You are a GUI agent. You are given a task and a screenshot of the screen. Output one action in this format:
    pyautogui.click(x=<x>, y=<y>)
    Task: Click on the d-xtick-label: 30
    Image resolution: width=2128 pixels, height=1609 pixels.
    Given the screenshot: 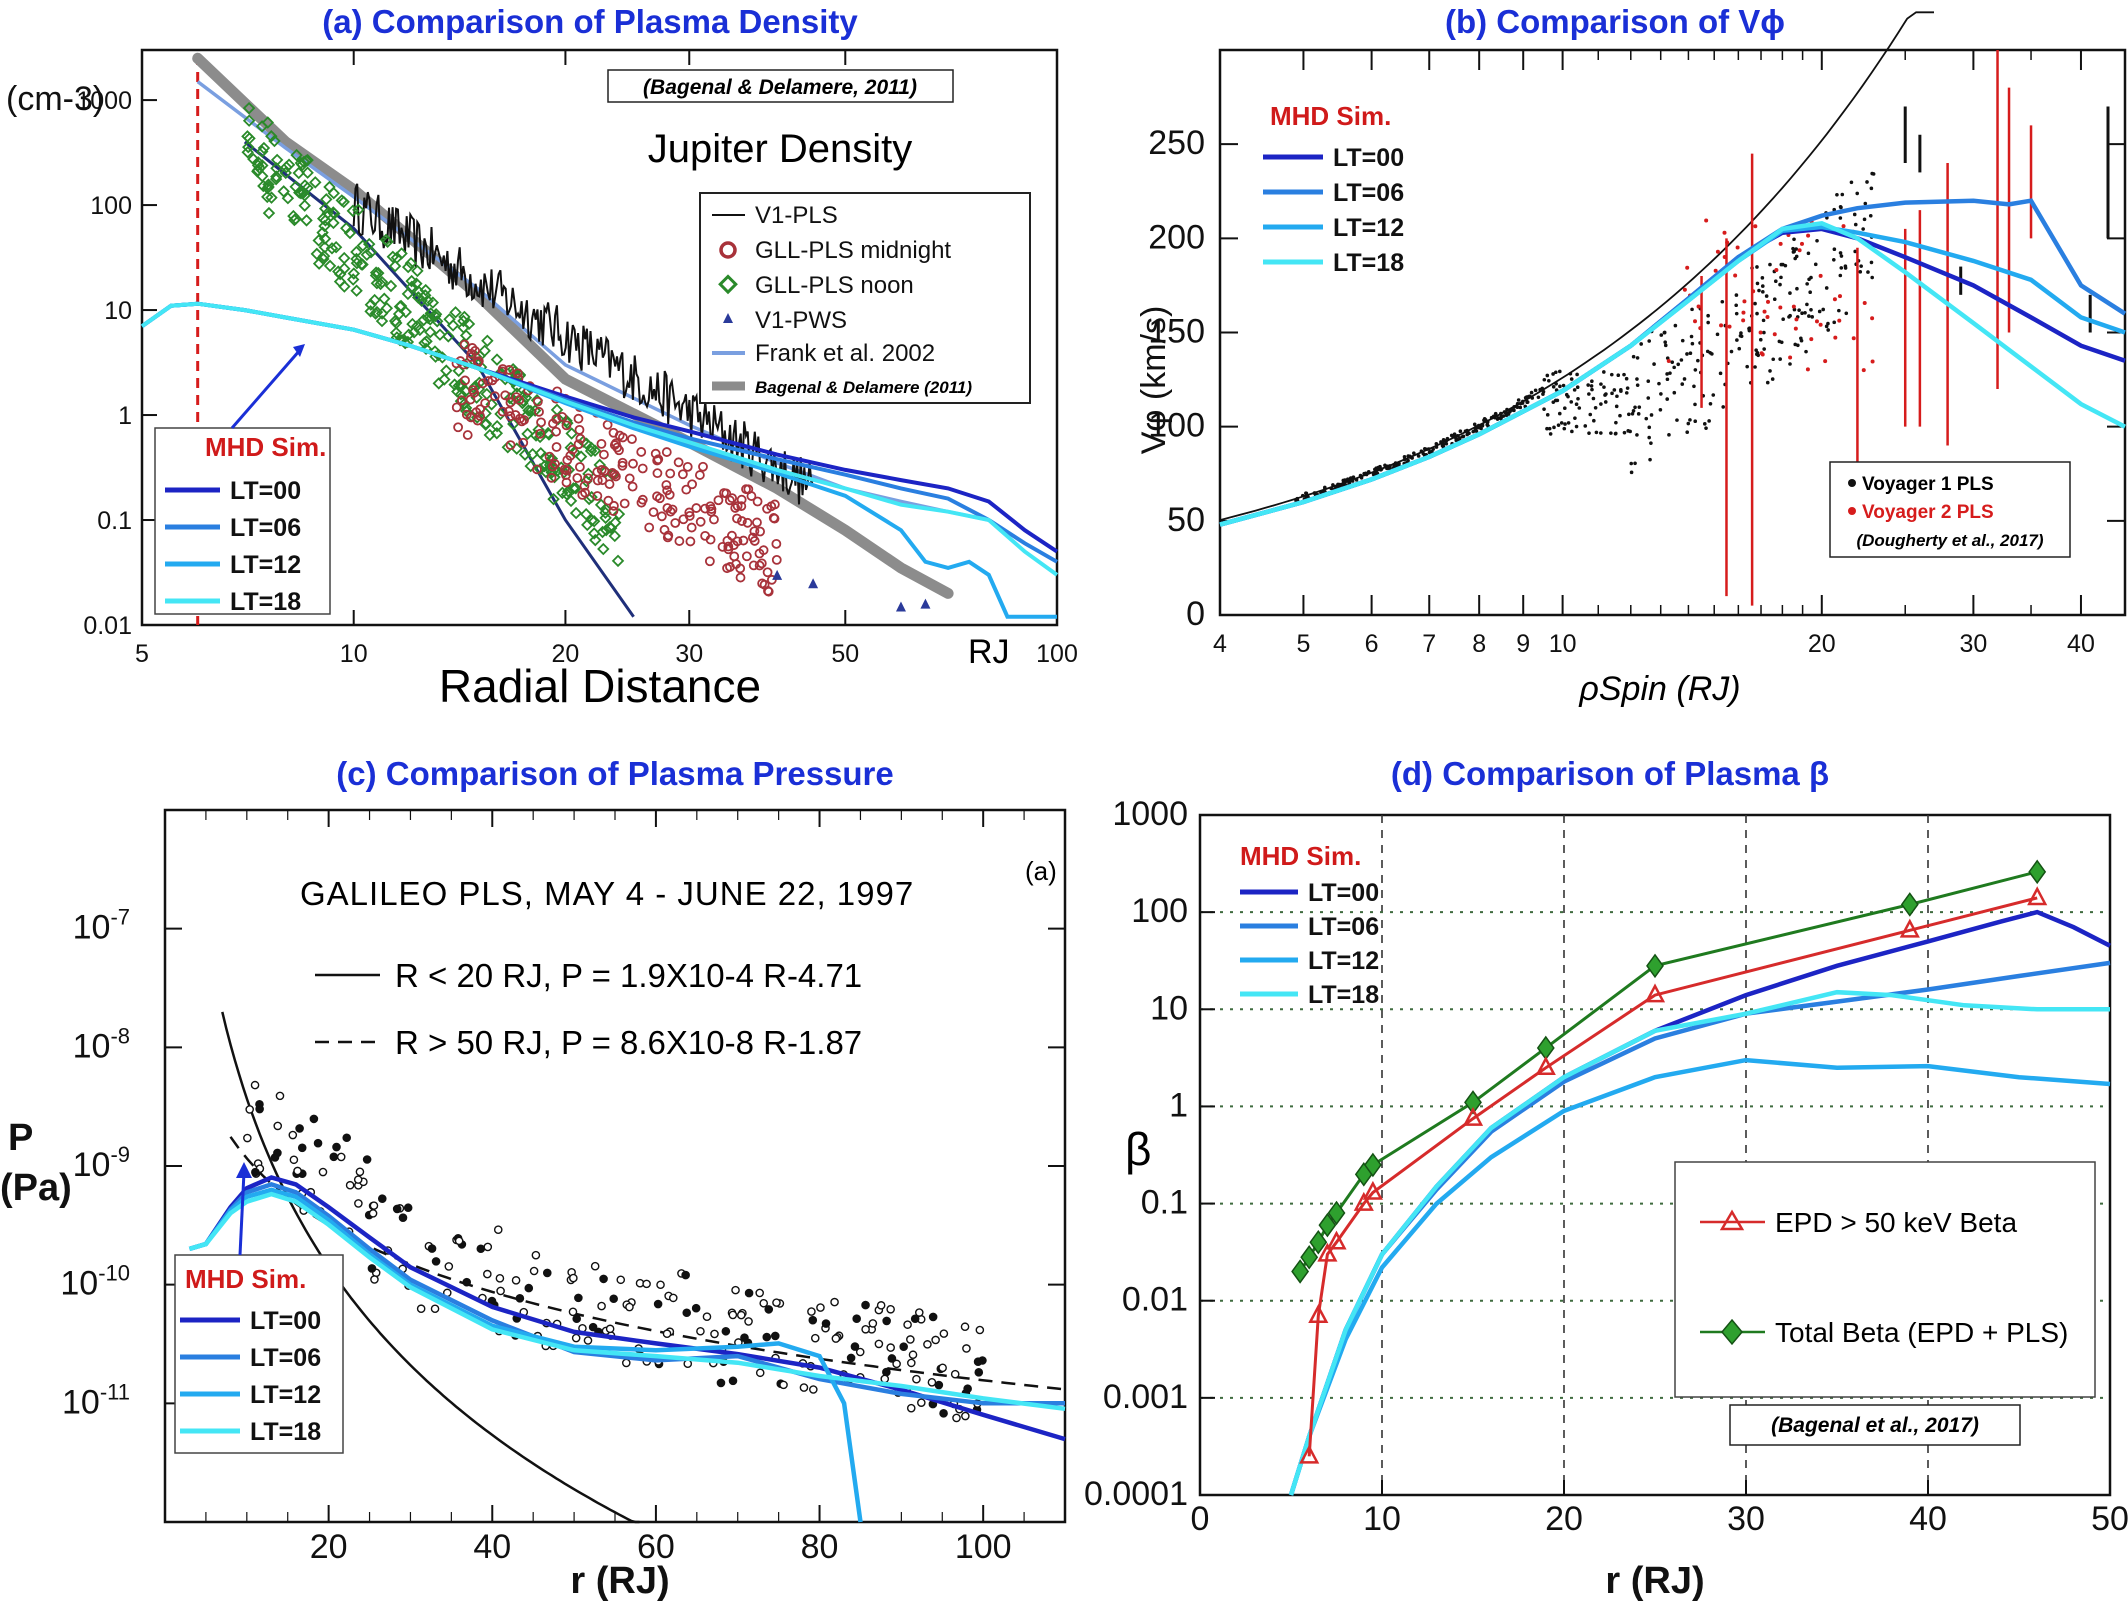 What is the action you would take?
    pyautogui.click(x=1746, y=1519)
    